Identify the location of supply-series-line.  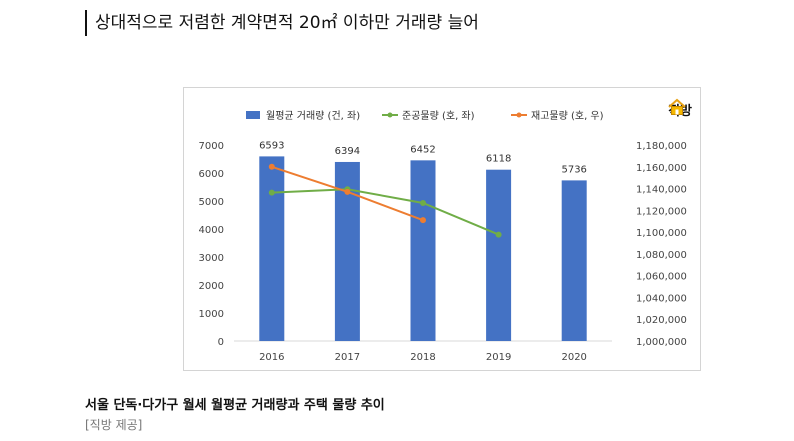
(385, 212).